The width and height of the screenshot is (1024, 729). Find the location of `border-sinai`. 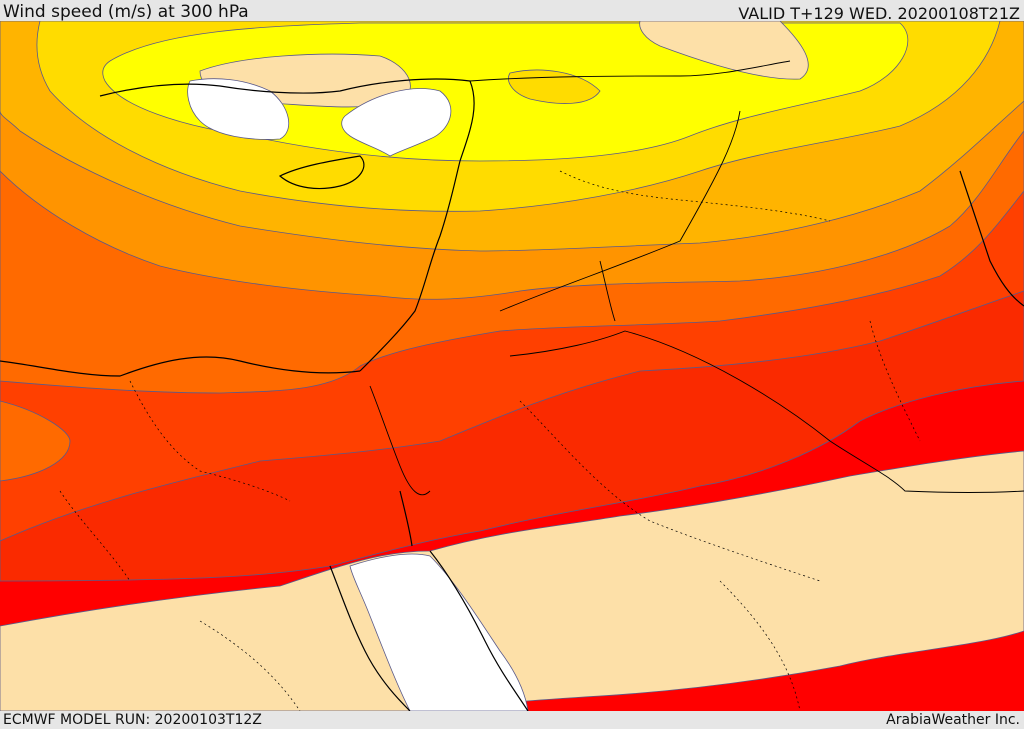

border-sinai is located at coordinates (400, 440).